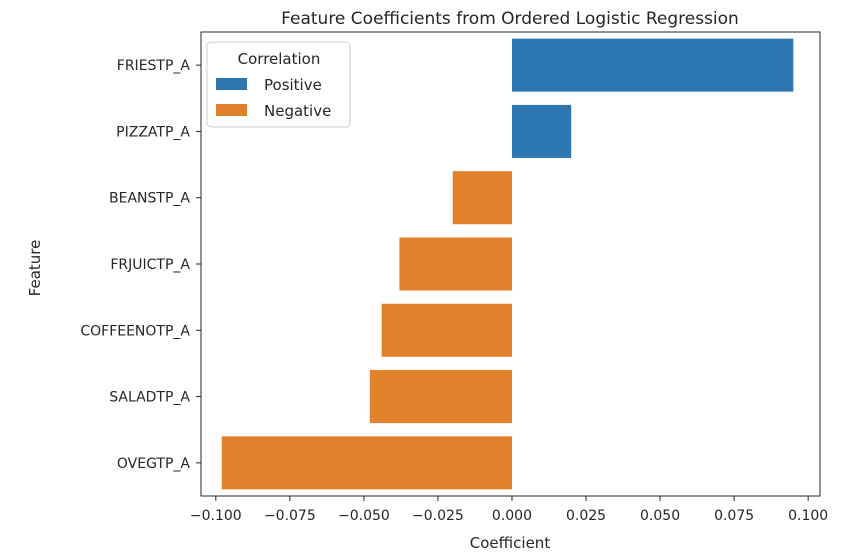 The image size is (845, 560). Describe the element at coordinates (586, 516) in the screenshot. I see `x-tick-label: 0.025` at that location.